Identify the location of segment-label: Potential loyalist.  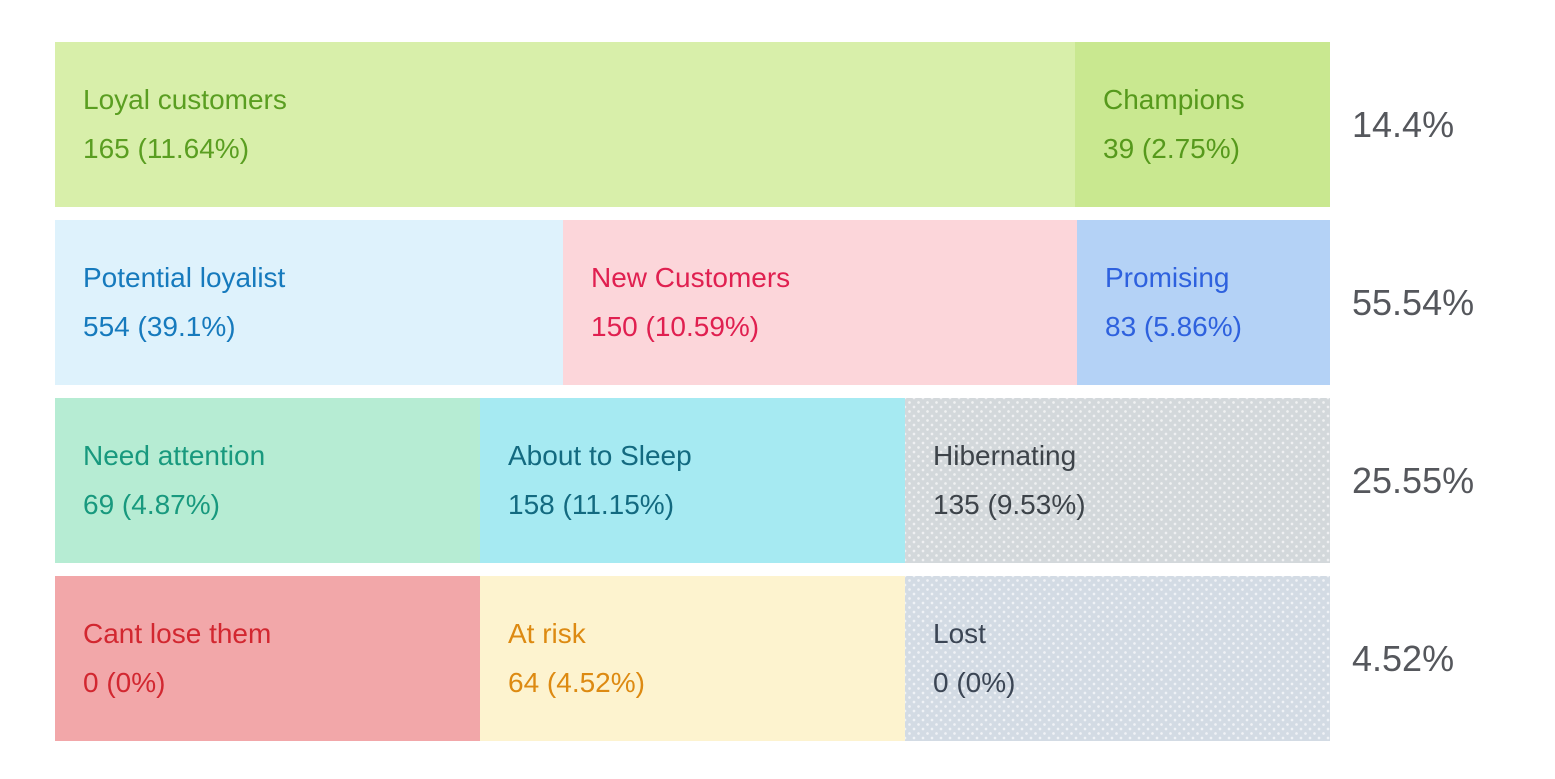
(184, 277).